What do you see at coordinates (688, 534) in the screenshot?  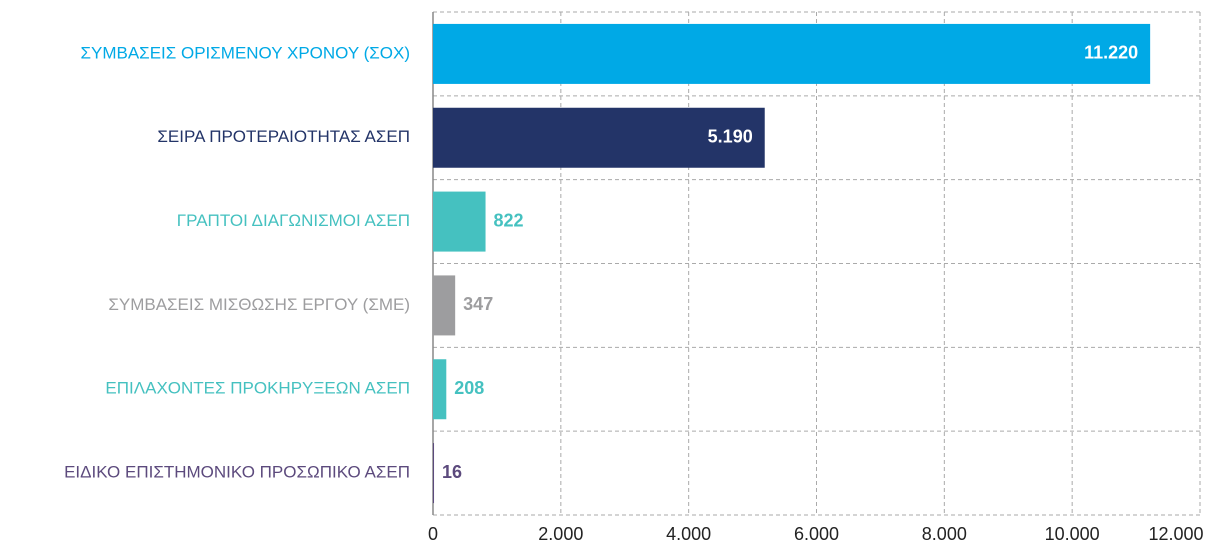 I see `x-tick-label: 4.000` at bounding box center [688, 534].